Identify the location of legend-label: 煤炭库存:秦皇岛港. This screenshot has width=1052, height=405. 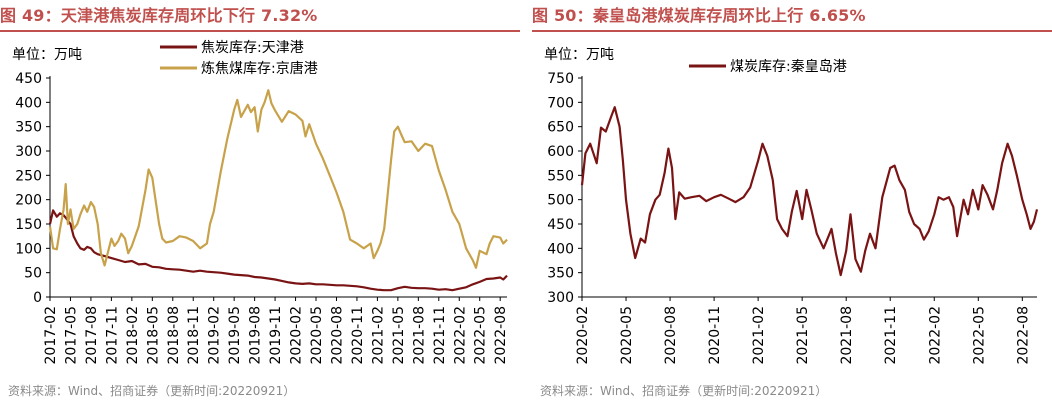
(788, 67).